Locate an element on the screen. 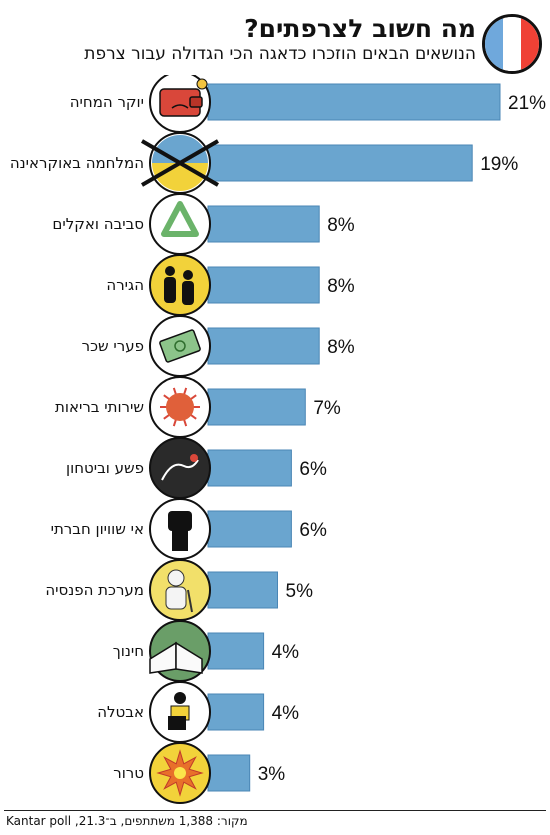 The image size is (550, 835). fist-icon is located at coordinates (180, 529).